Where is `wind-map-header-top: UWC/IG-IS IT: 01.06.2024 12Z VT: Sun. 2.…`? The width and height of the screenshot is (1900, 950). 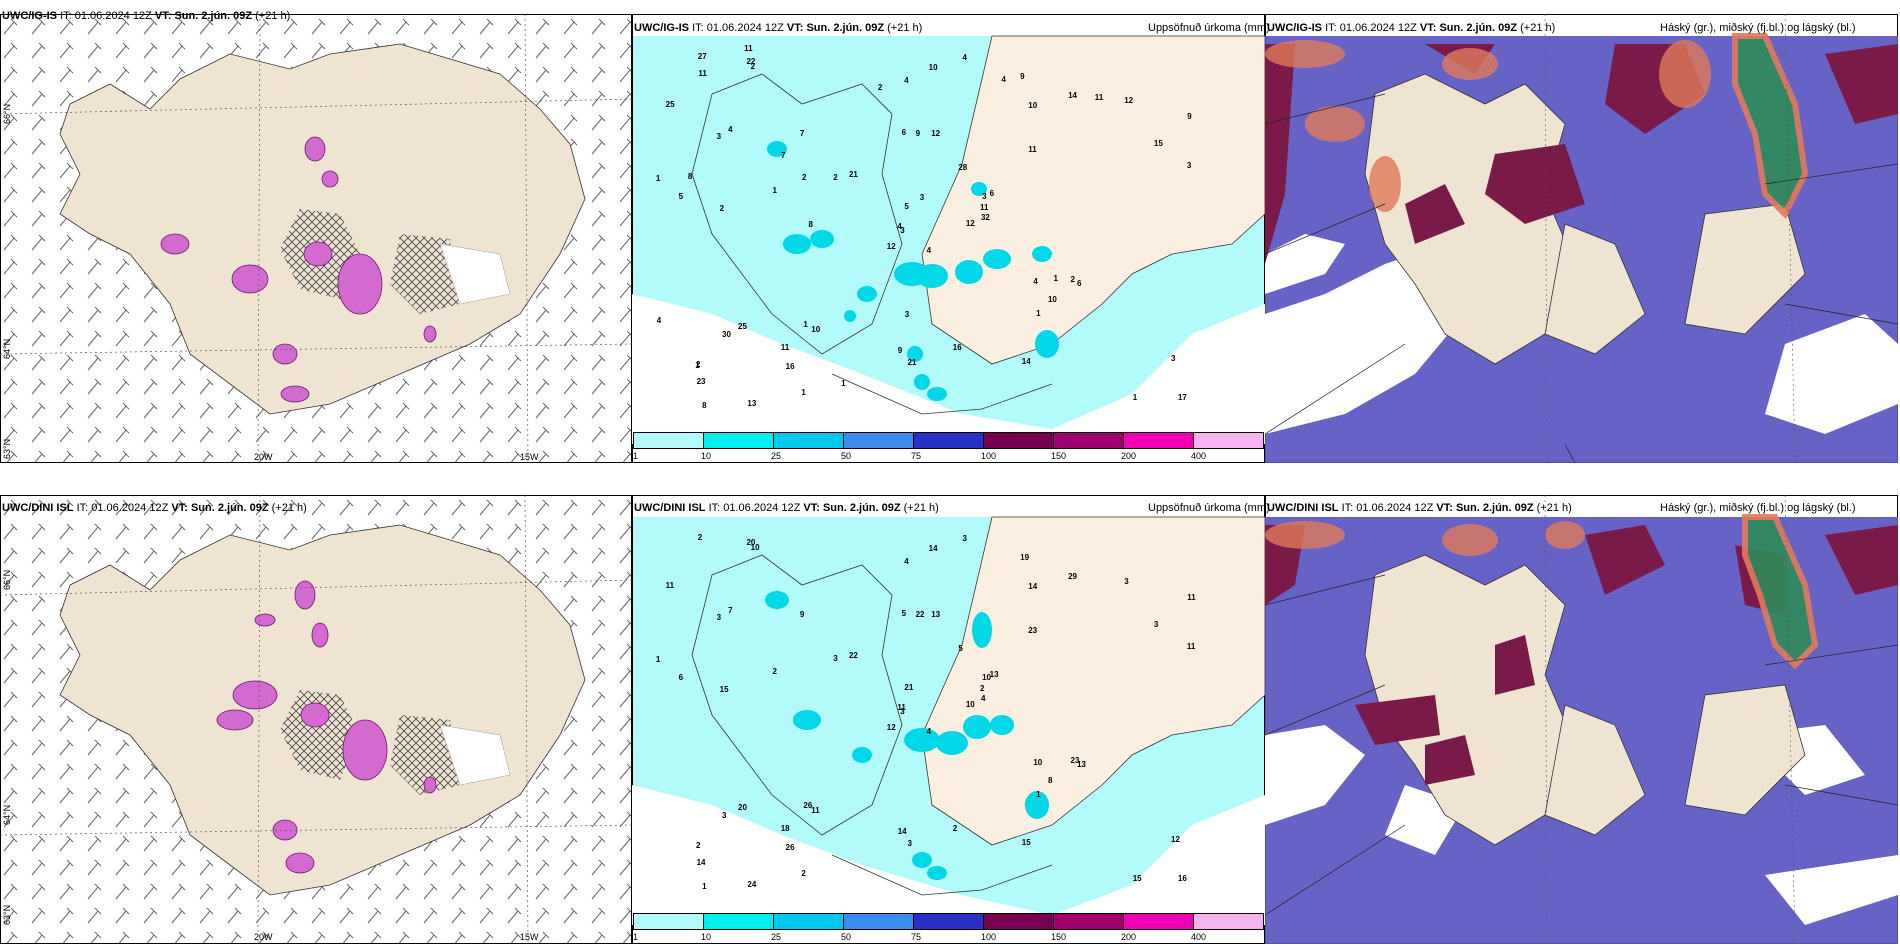
wind-map-header-top: UWC/IG-IS IT: 01.06.2024 12Z VT: Sun. 2.… is located at coordinates (146, 16).